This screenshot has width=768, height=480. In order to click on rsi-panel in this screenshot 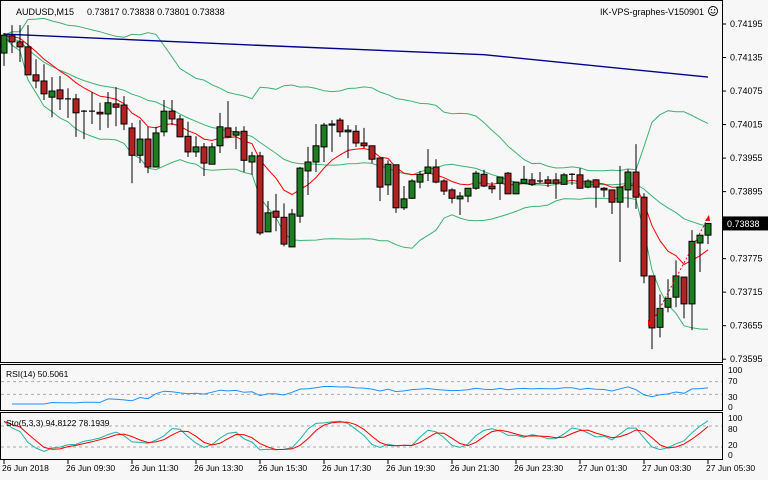, I will do `click(361, 393)`.